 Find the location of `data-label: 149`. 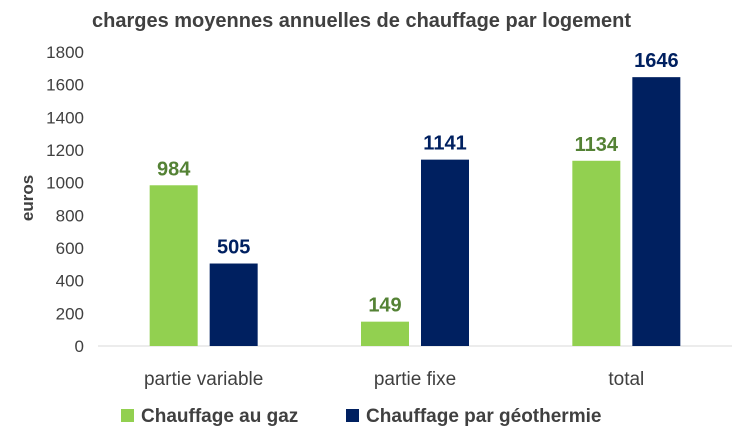

data-label: 149 is located at coordinates (384, 306).